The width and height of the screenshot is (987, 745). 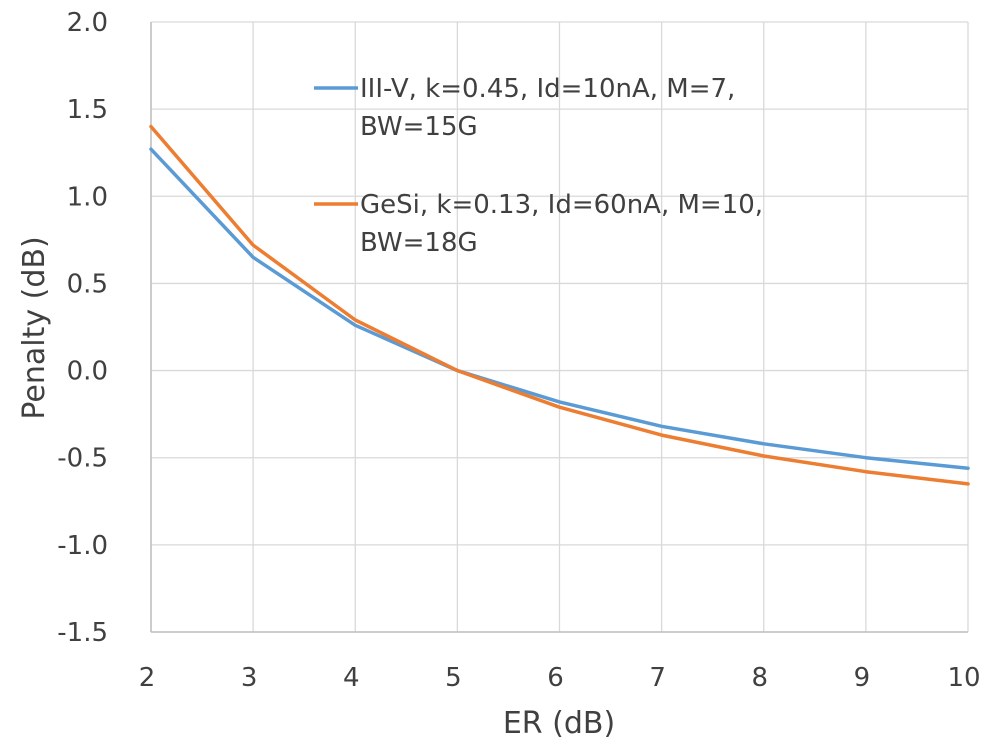 I want to click on x-tick-label: 6, so click(x=555, y=678).